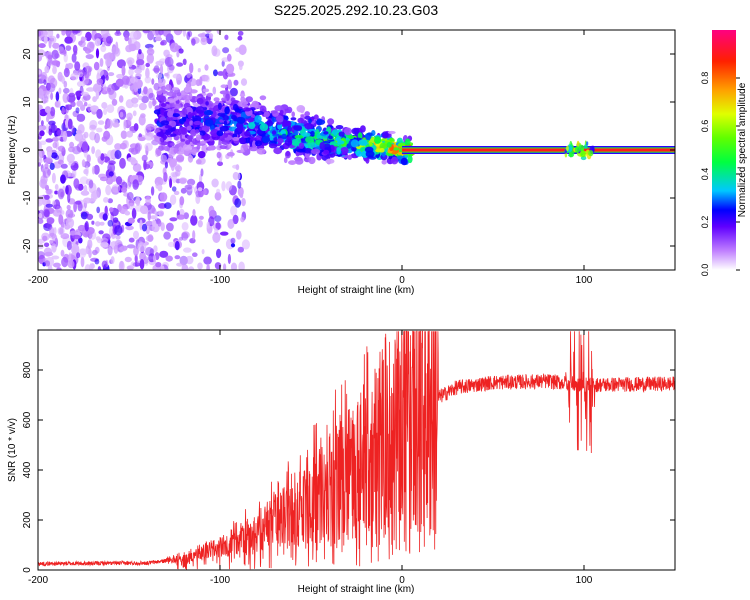  I want to click on spectrogram-xtick-label: 0, so click(402, 280).